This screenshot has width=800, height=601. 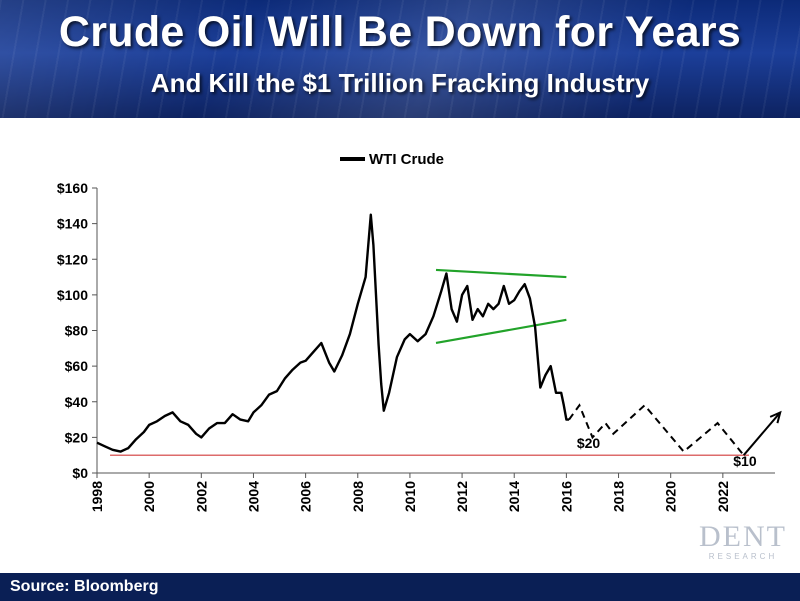 I want to click on legend: WTI Crude, so click(x=392, y=159).